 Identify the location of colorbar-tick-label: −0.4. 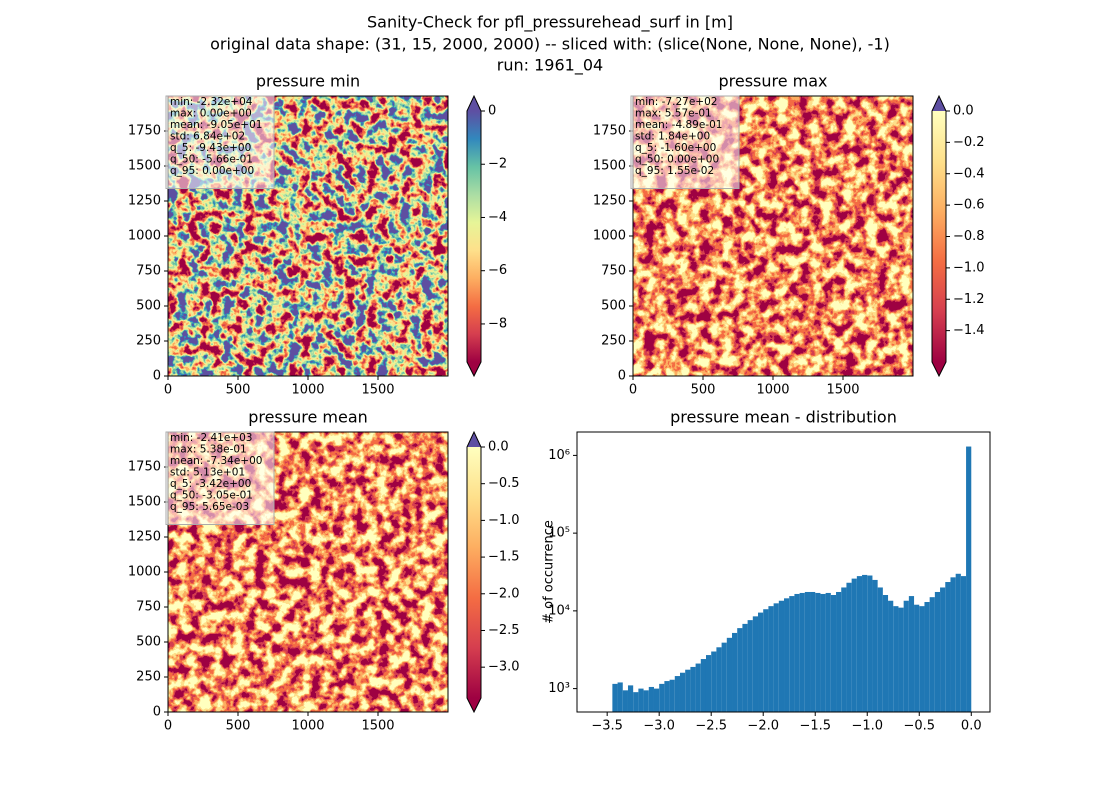
(969, 173).